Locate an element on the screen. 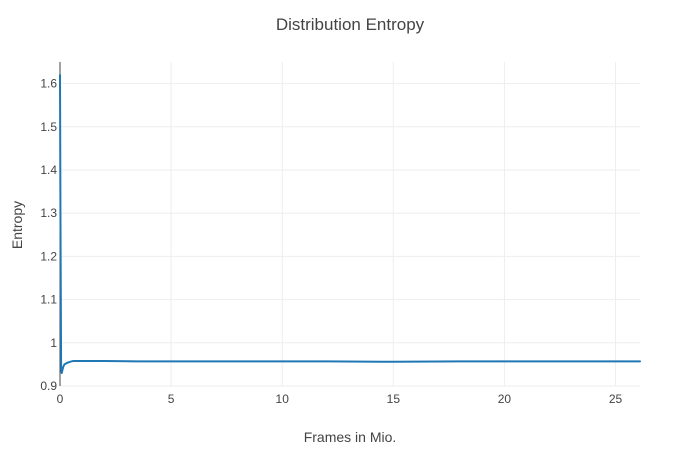 The image size is (700, 455). x-tick-label: 25 is located at coordinates (616, 399).